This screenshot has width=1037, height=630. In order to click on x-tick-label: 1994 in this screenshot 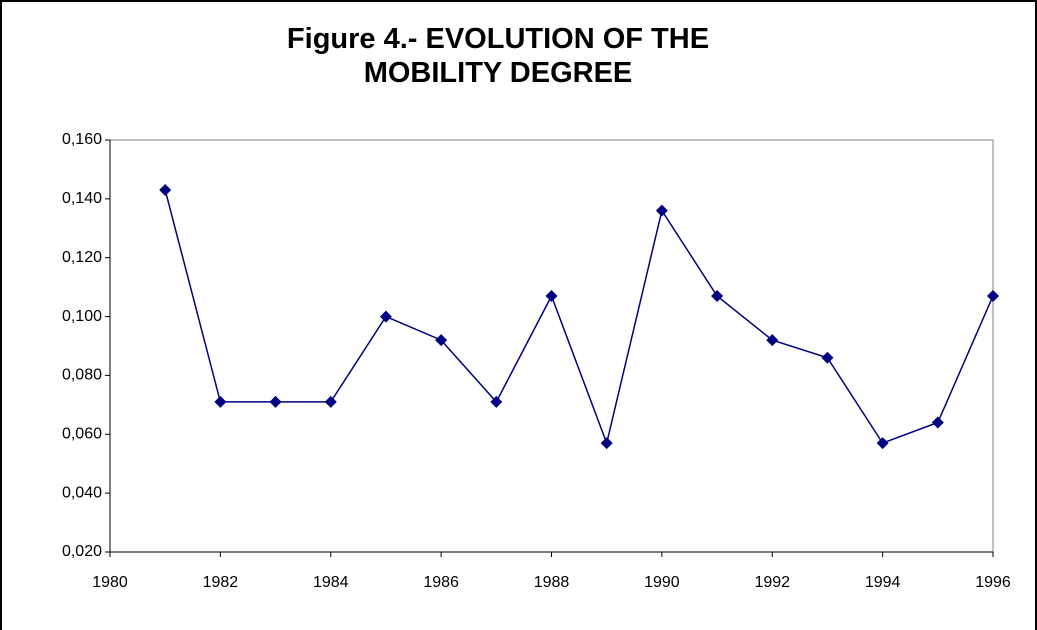, I will do `click(883, 582)`.